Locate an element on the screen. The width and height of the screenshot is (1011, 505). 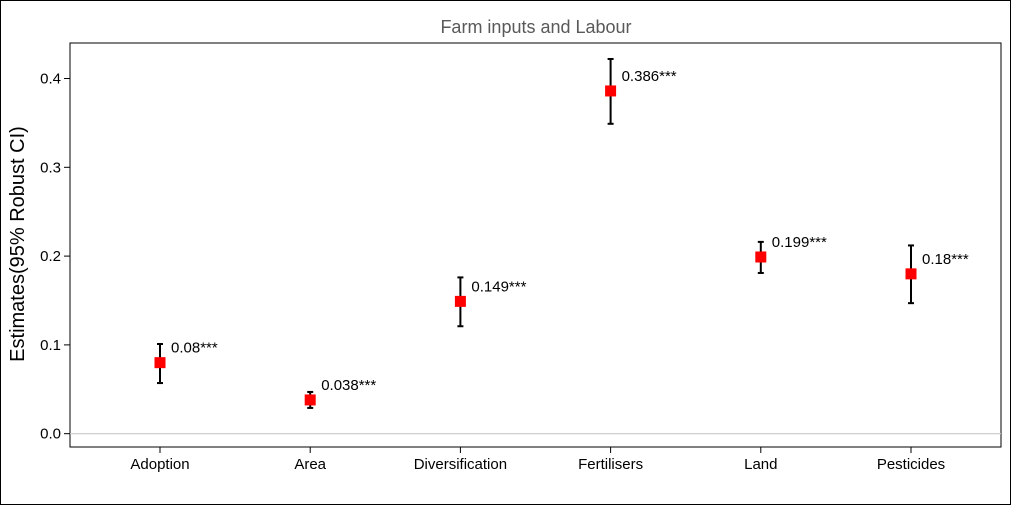
y-tick-label: 0.4 is located at coordinates (50, 79).